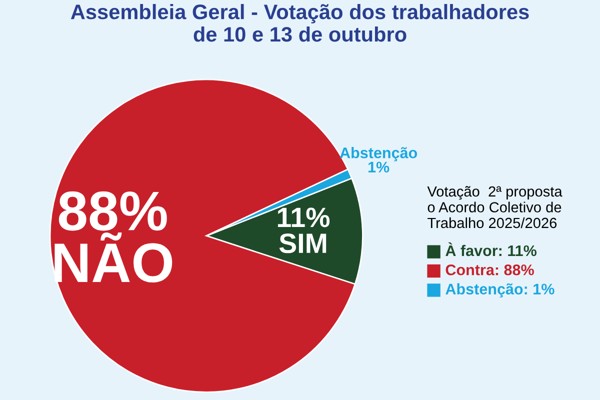  Describe the element at coordinates (113, 237) in the screenshot. I see `slice-label: 88% NÃO` at that location.